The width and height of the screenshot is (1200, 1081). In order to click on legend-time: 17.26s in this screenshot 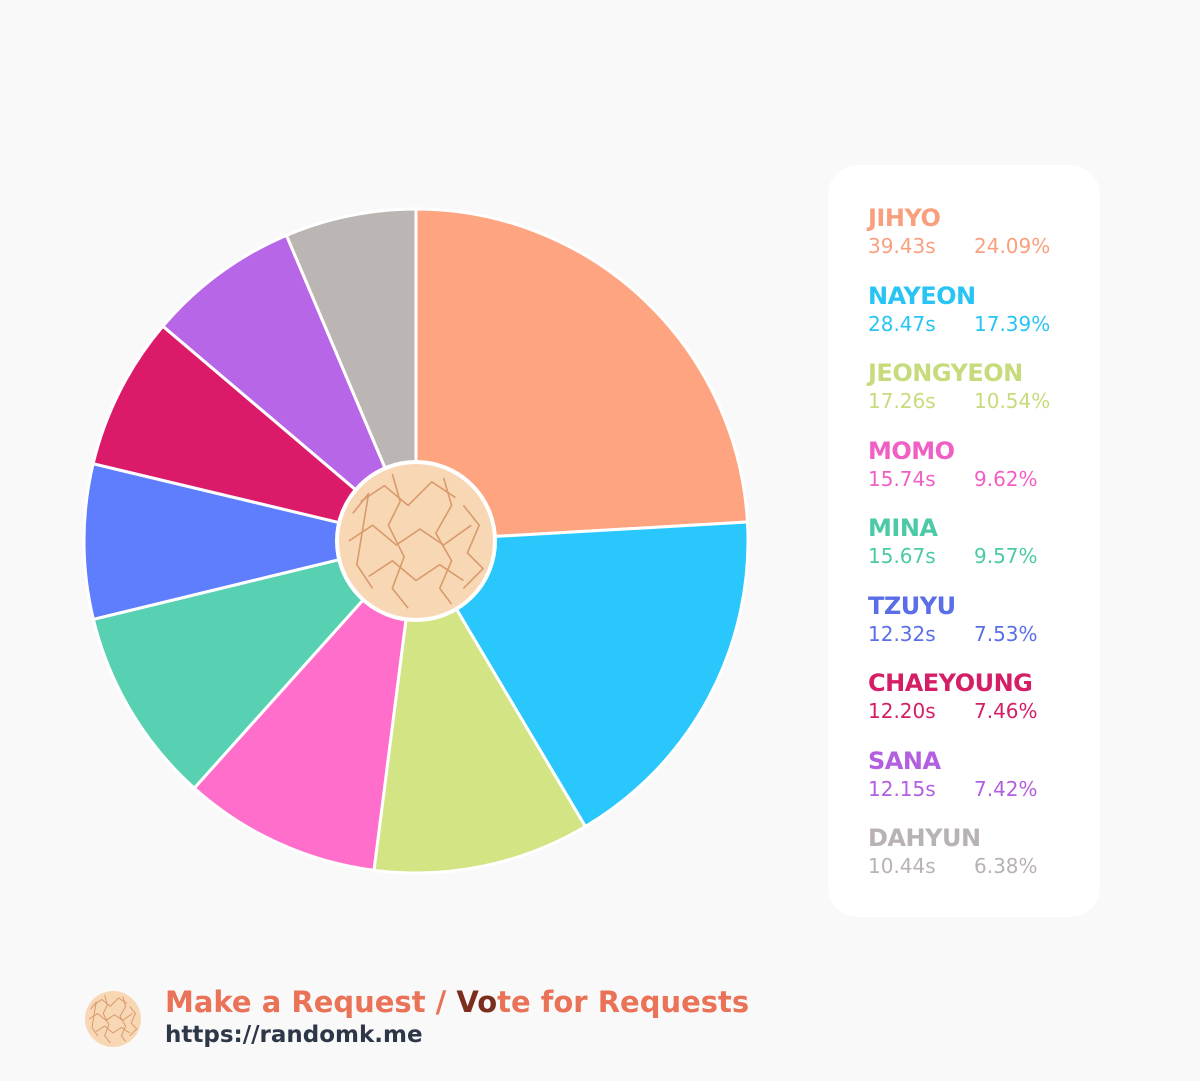, I will do `click(902, 401)`.